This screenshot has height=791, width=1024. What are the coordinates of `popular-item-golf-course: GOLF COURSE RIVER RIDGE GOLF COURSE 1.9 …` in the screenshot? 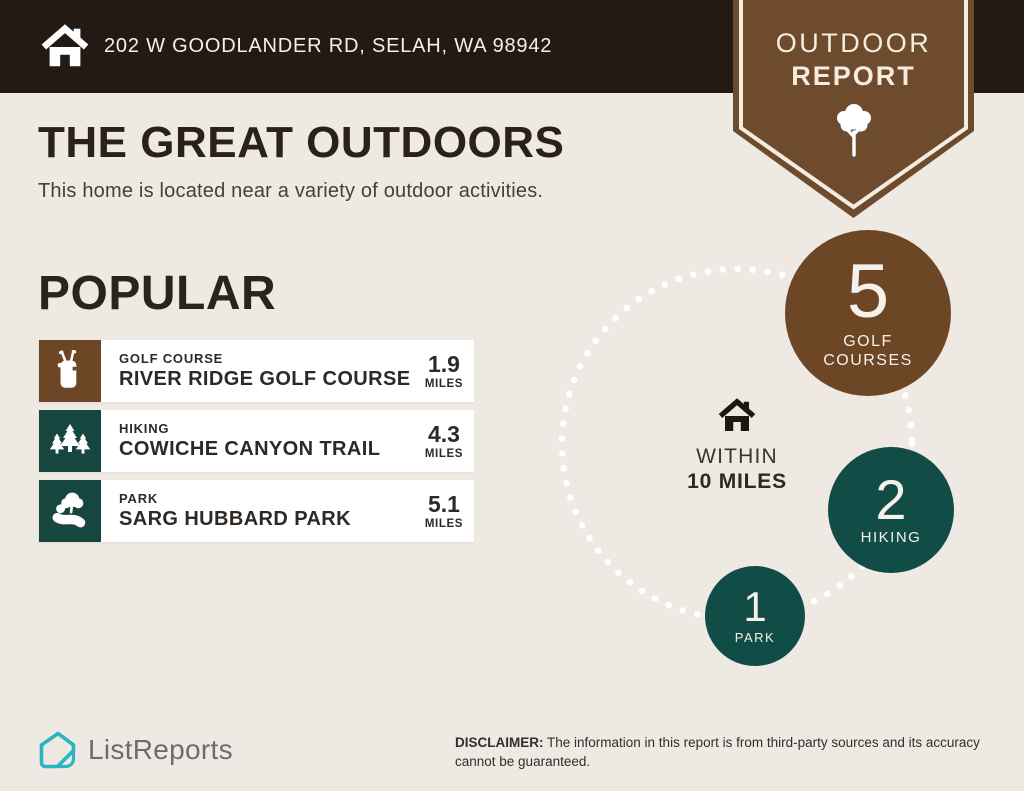 It's located at (256, 371).